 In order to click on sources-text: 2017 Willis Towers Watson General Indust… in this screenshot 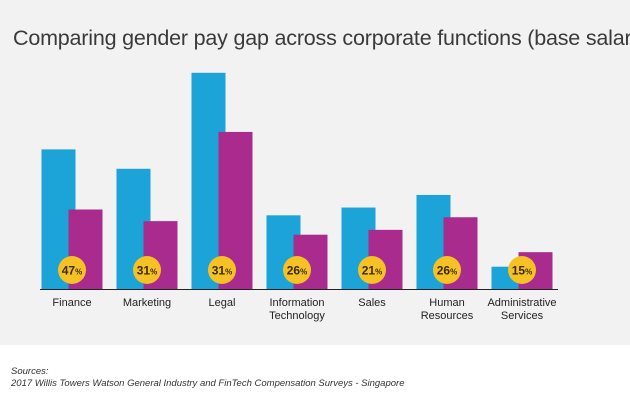, I will do `click(208, 383)`.